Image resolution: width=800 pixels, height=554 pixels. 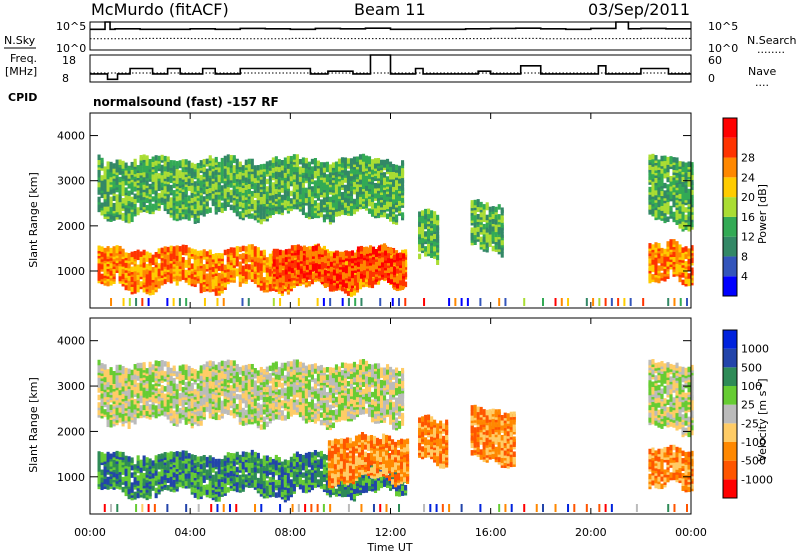 What do you see at coordinates (711, 78) in the screenshot?
I see `nave-bottom-tick: 0` at bounding box center [711, 78].